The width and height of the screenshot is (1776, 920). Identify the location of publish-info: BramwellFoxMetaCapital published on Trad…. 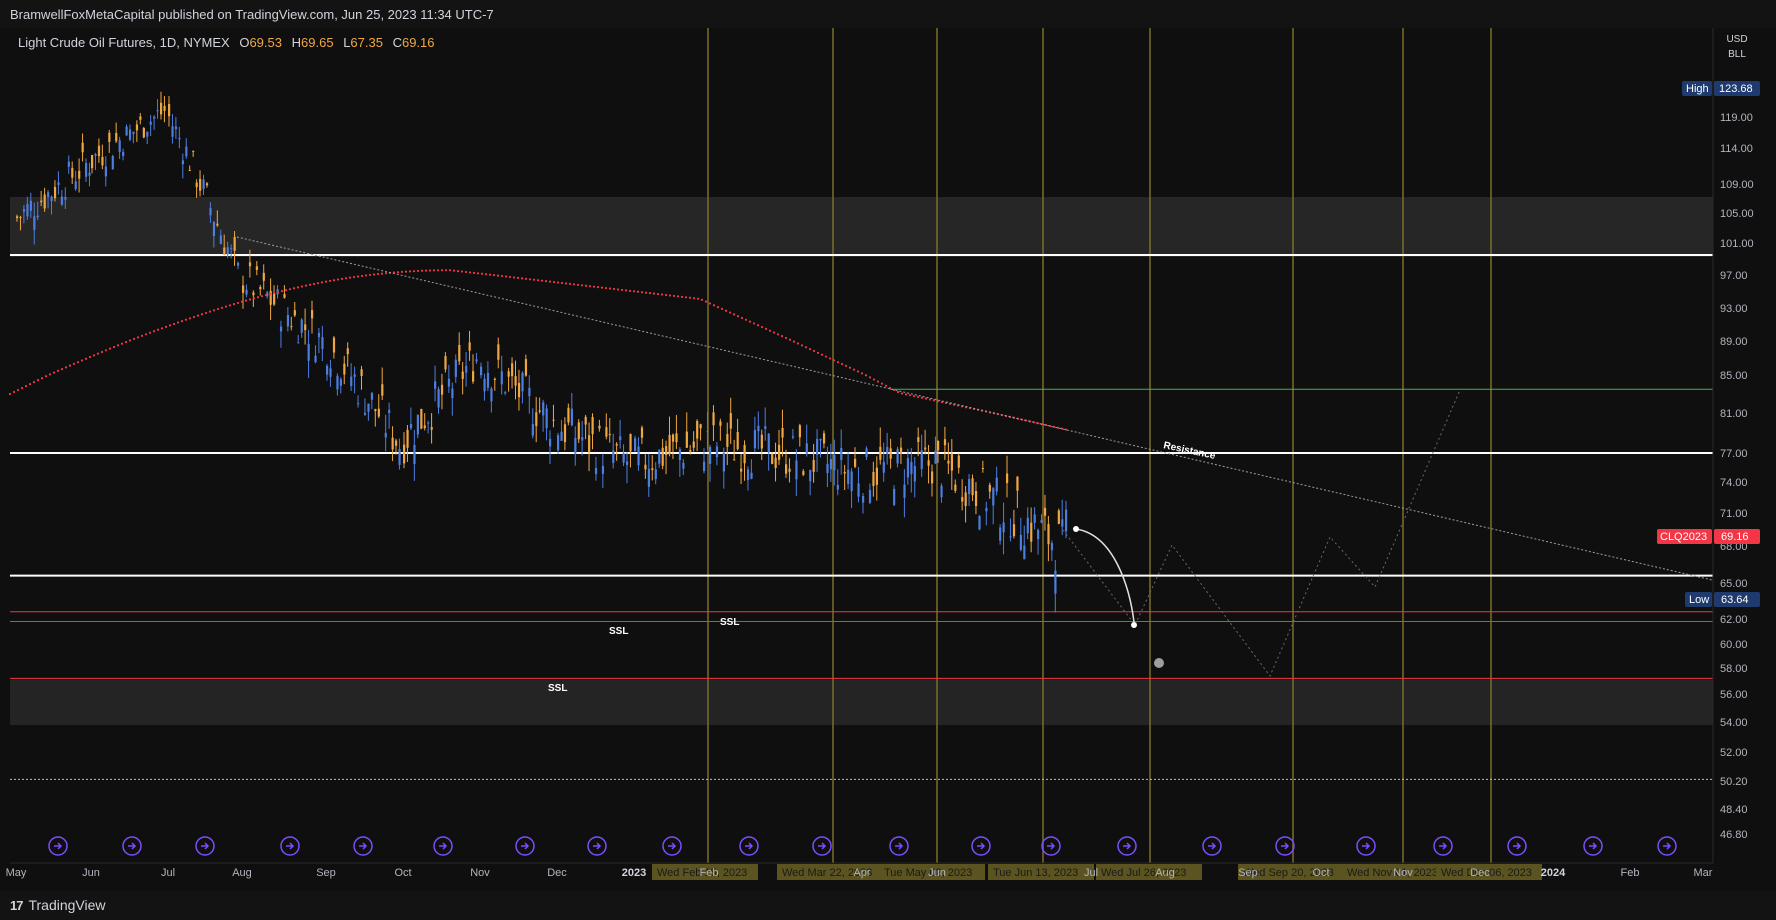
(252, 14).